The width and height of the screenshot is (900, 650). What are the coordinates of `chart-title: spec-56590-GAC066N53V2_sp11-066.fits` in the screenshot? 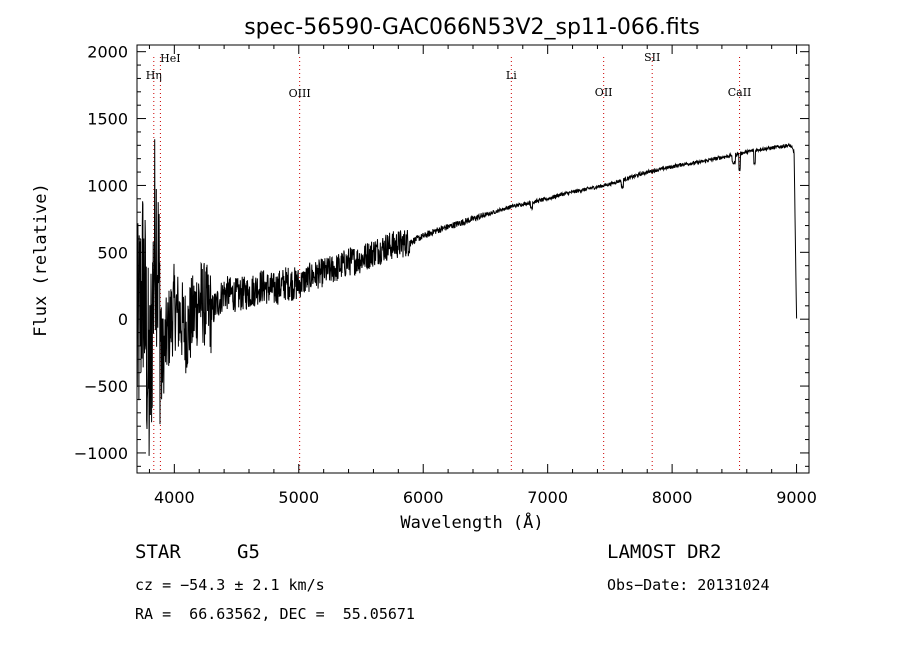 It's located at (472, 27).